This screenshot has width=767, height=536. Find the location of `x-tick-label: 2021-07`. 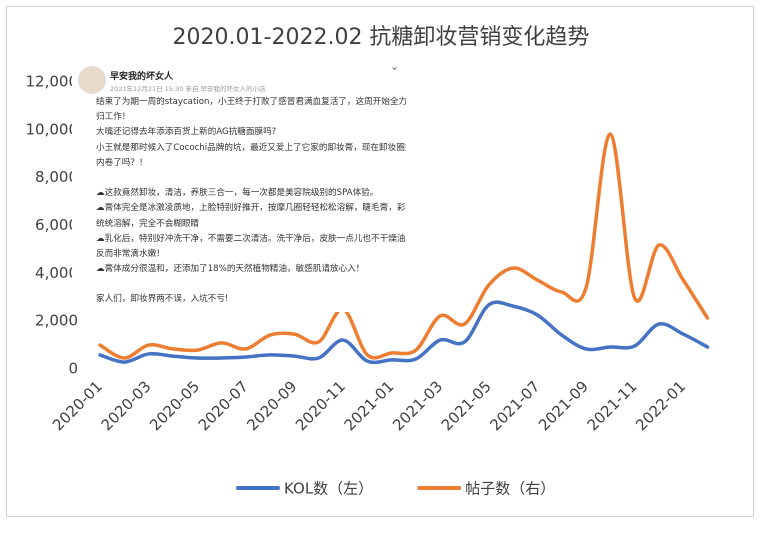

x-tick-label: 2021-07 is located at coordinates (514, 405).